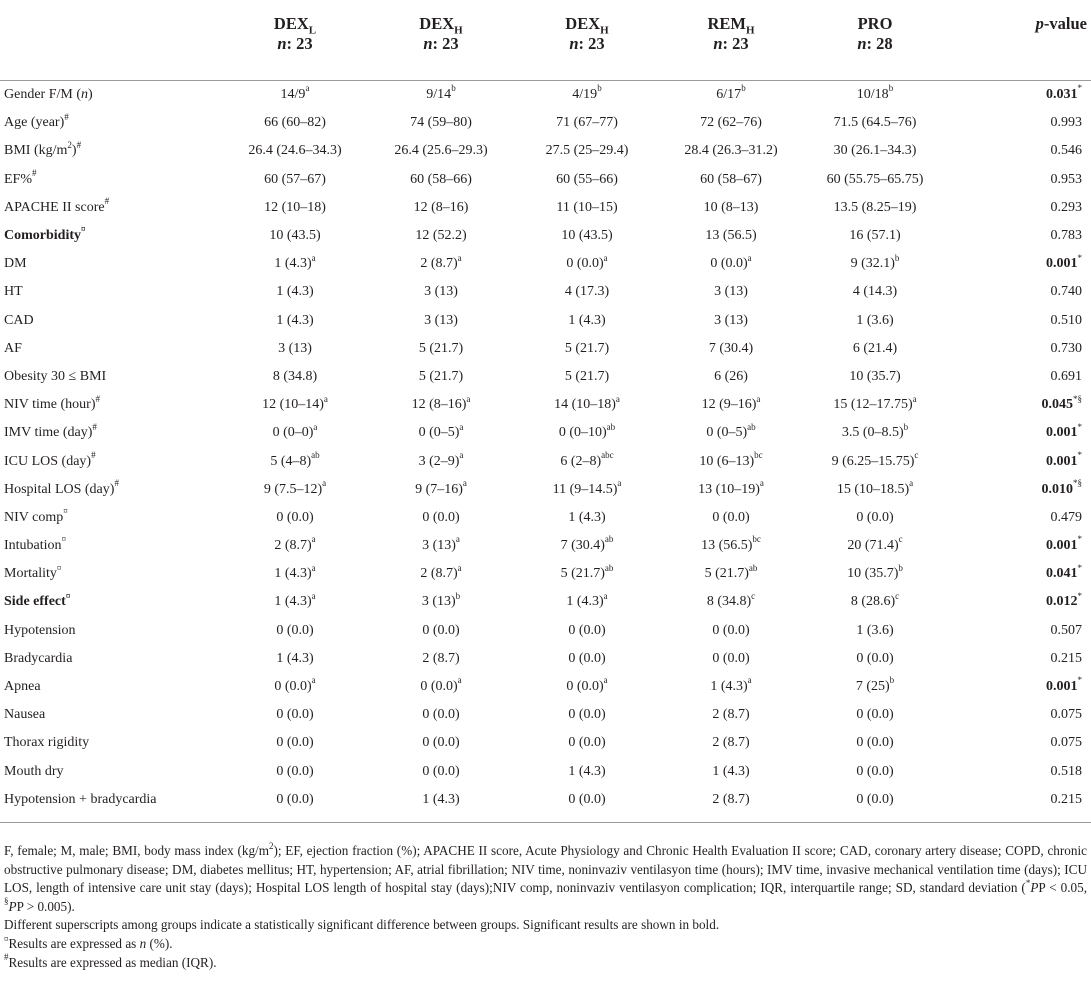  Describe the element at coordinates (1066, 630) in the screenshot. I see `p-value: 0.507` at that location.